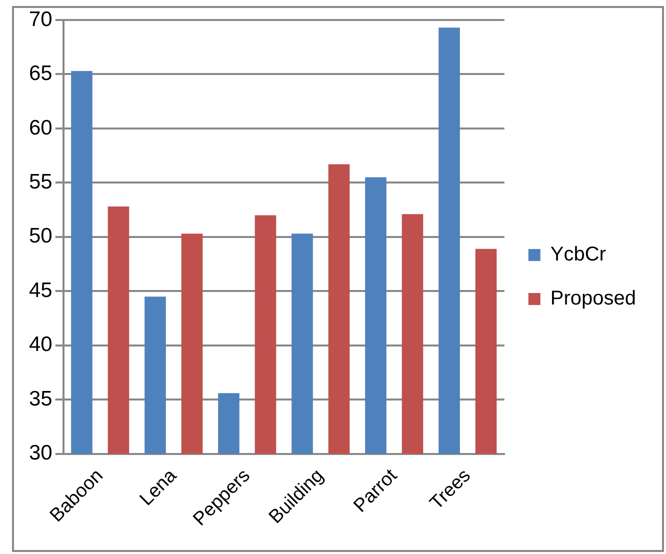  What do you see at coordinates (40, 398) in the screenshot?
I see `y-tick-label: 35` at bounding box center [40, 398].